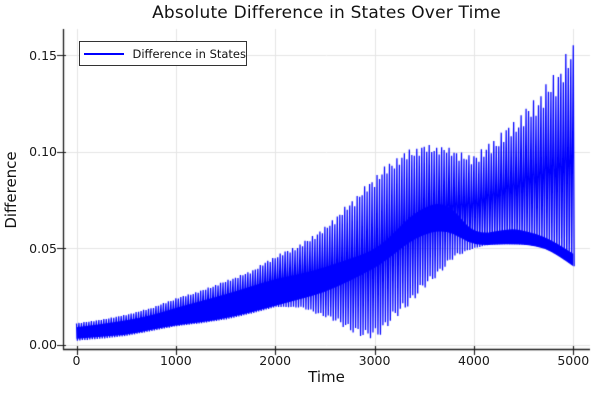 This screenshot has height=400, width=600. What do you see at coordinates (175, 360) in the screenshot?
I see `x-tick-label: 1000` at bounding box center [175, 360].